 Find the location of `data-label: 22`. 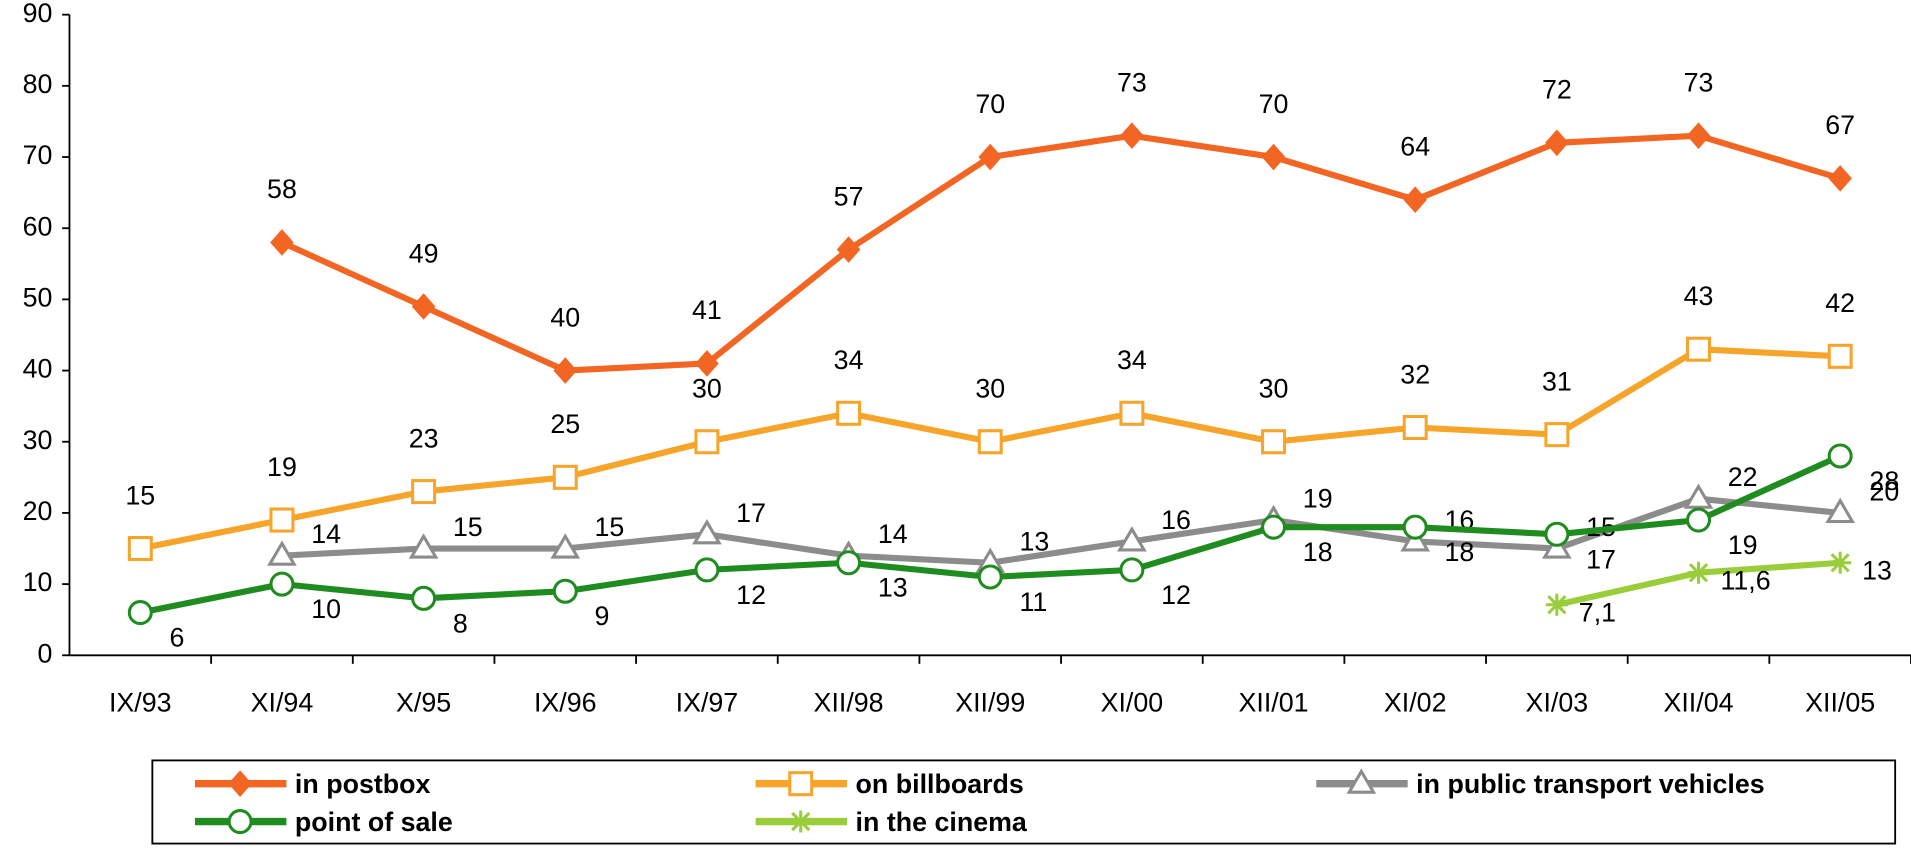

data-label: 22 is located at coordinates (1743, 477).